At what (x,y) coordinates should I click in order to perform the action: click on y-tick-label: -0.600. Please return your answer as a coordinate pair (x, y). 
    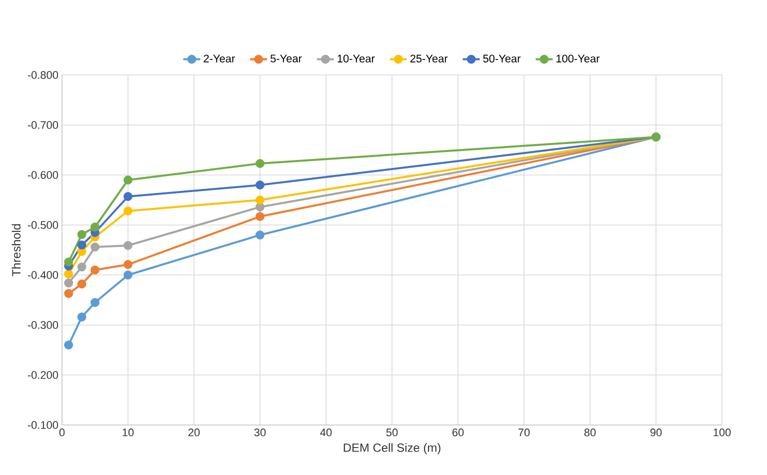
    Looking at the image, I should click on (43, 175).